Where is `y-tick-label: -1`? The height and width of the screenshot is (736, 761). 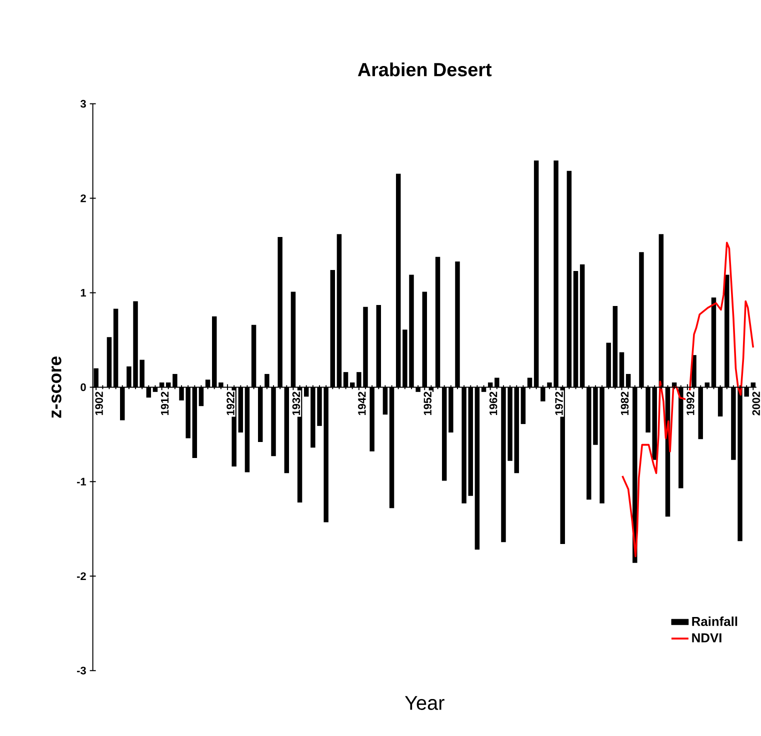
y-tick-label: -1 is located at coordinates (81, 482).